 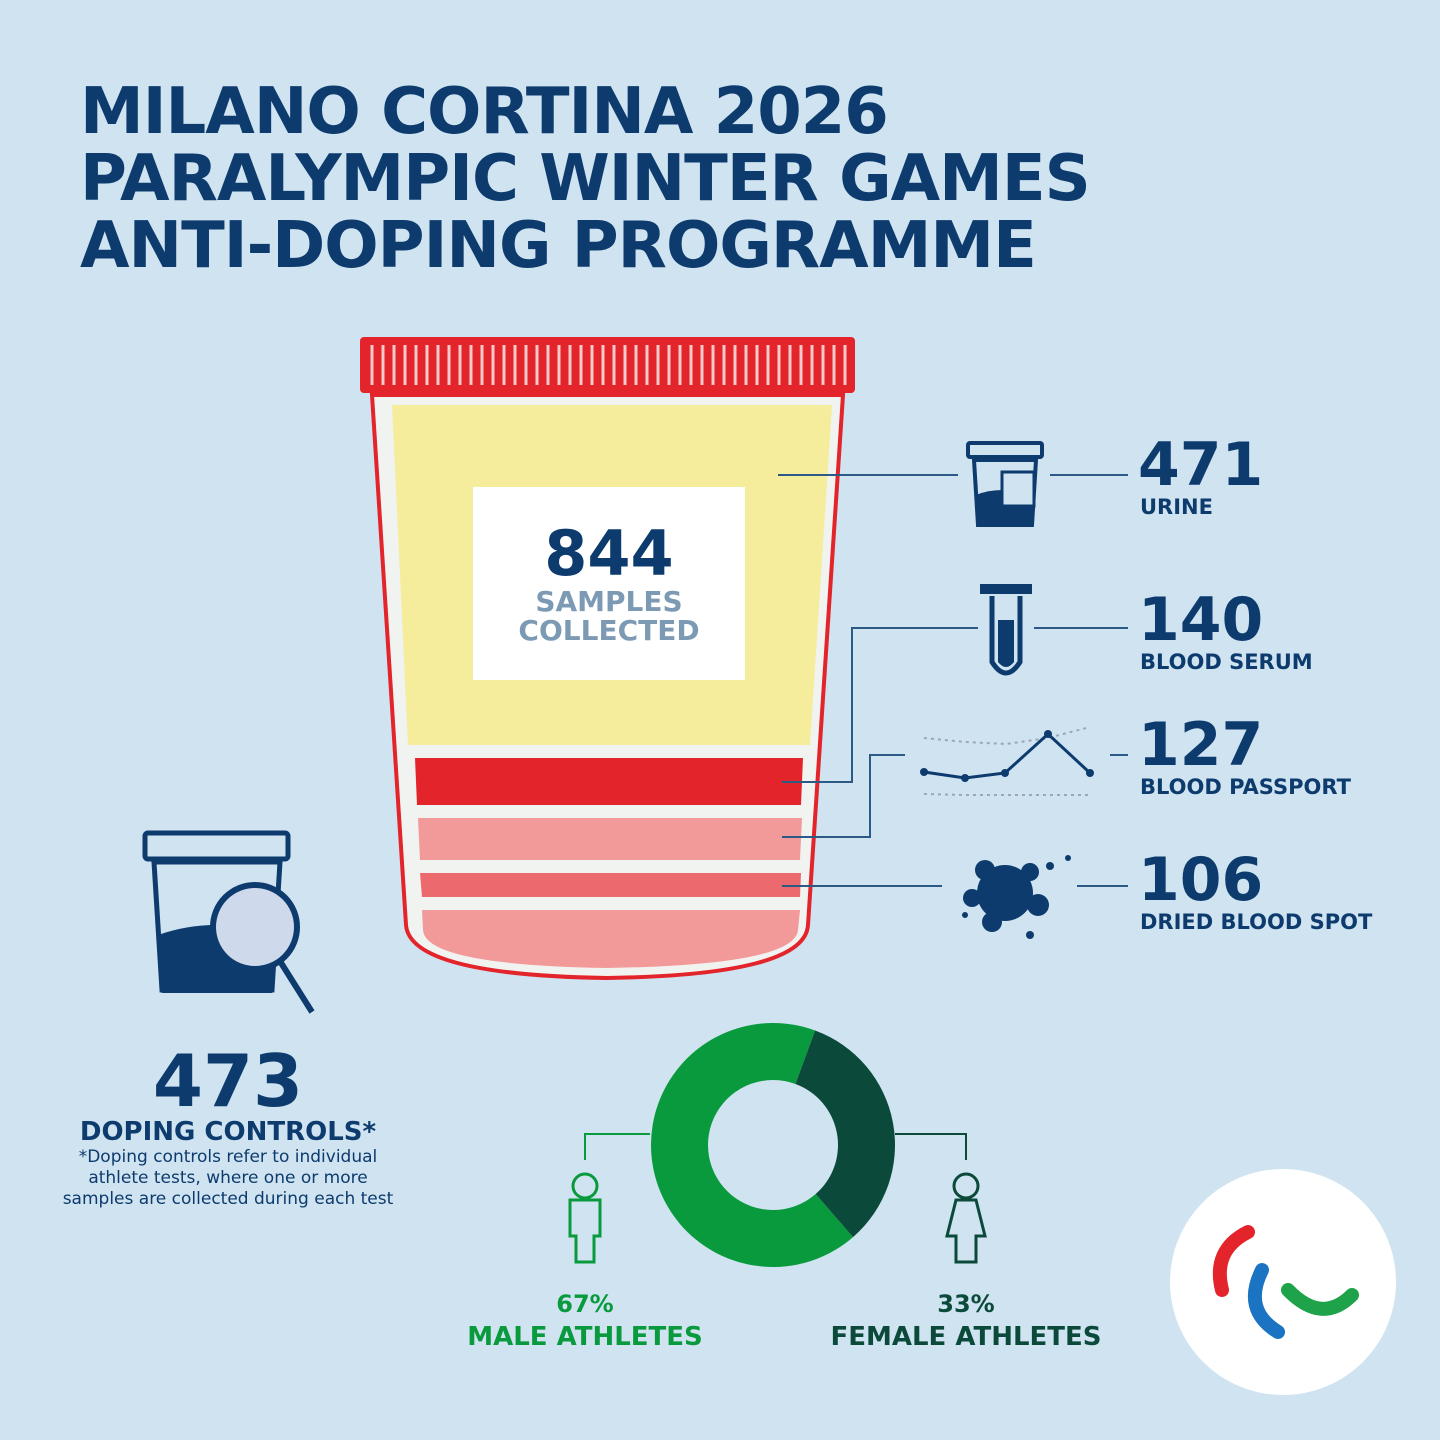 What do you see at coordinates (1200, 880) in the screenshot?
I see `sample-value: 106` at bounding box center [1200, 880].